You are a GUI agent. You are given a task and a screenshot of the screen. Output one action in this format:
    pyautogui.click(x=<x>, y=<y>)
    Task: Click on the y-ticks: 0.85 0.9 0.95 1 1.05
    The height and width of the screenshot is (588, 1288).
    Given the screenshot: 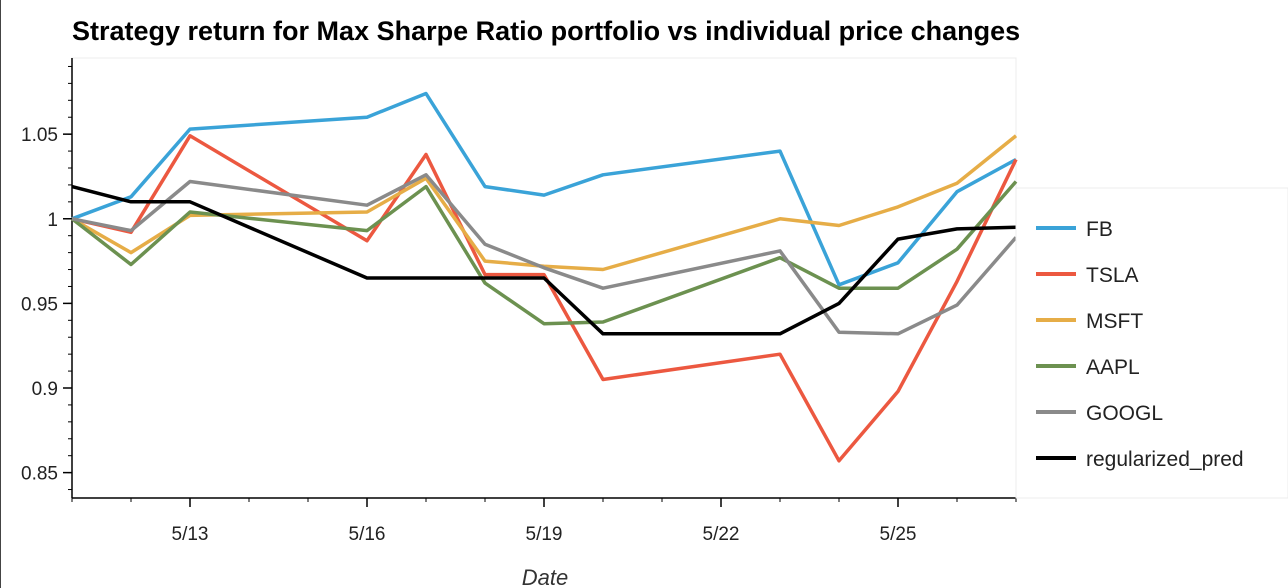 What is the action you would take?
    pyautogui.click(x=46, y=305)
    